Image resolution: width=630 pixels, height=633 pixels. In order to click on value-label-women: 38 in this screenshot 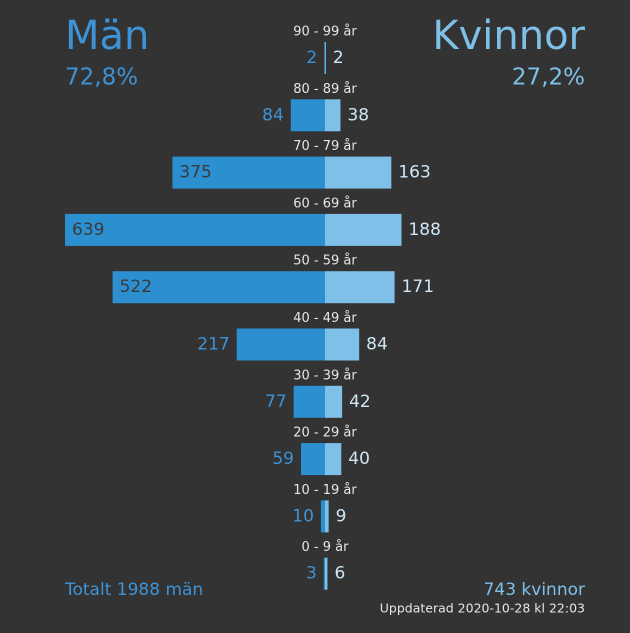, I will do `click(358, 115)`.